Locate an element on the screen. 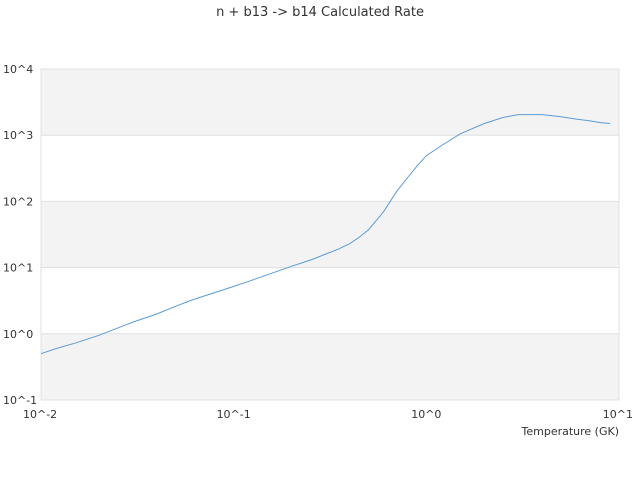 Image resolution: width=640 pixels, height=480 pixels. y-tick-label: 10^3 is located at coordinates (18, 135).